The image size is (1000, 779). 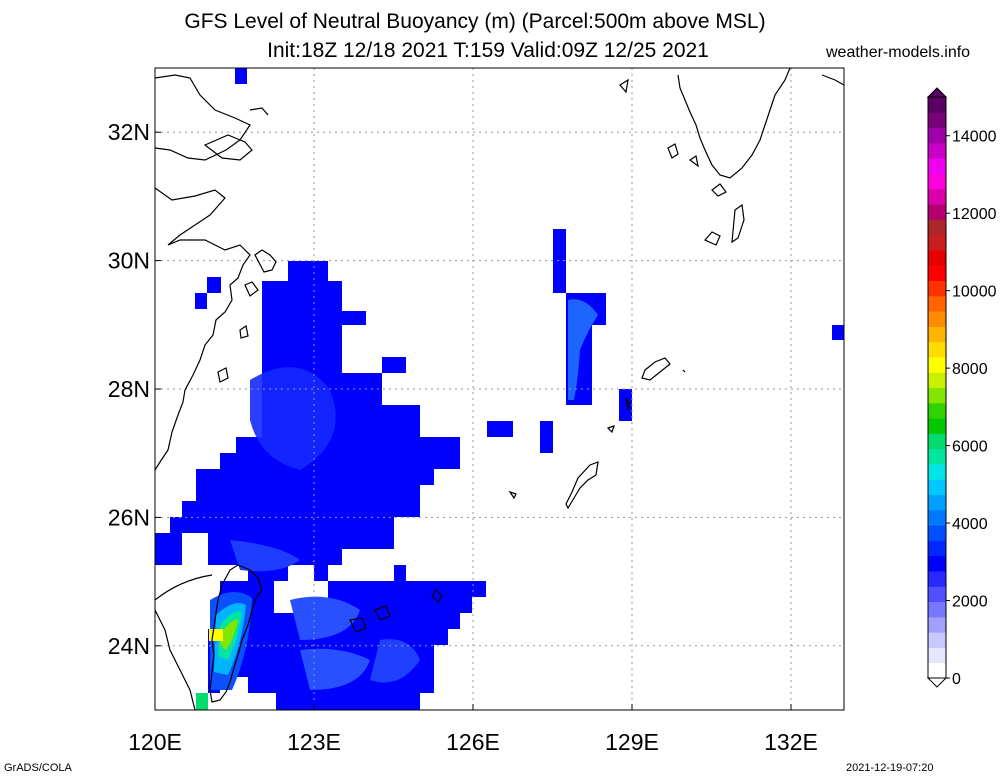 I want to click on colorbar-tick-label: 4000, so click(x=970, y=524).